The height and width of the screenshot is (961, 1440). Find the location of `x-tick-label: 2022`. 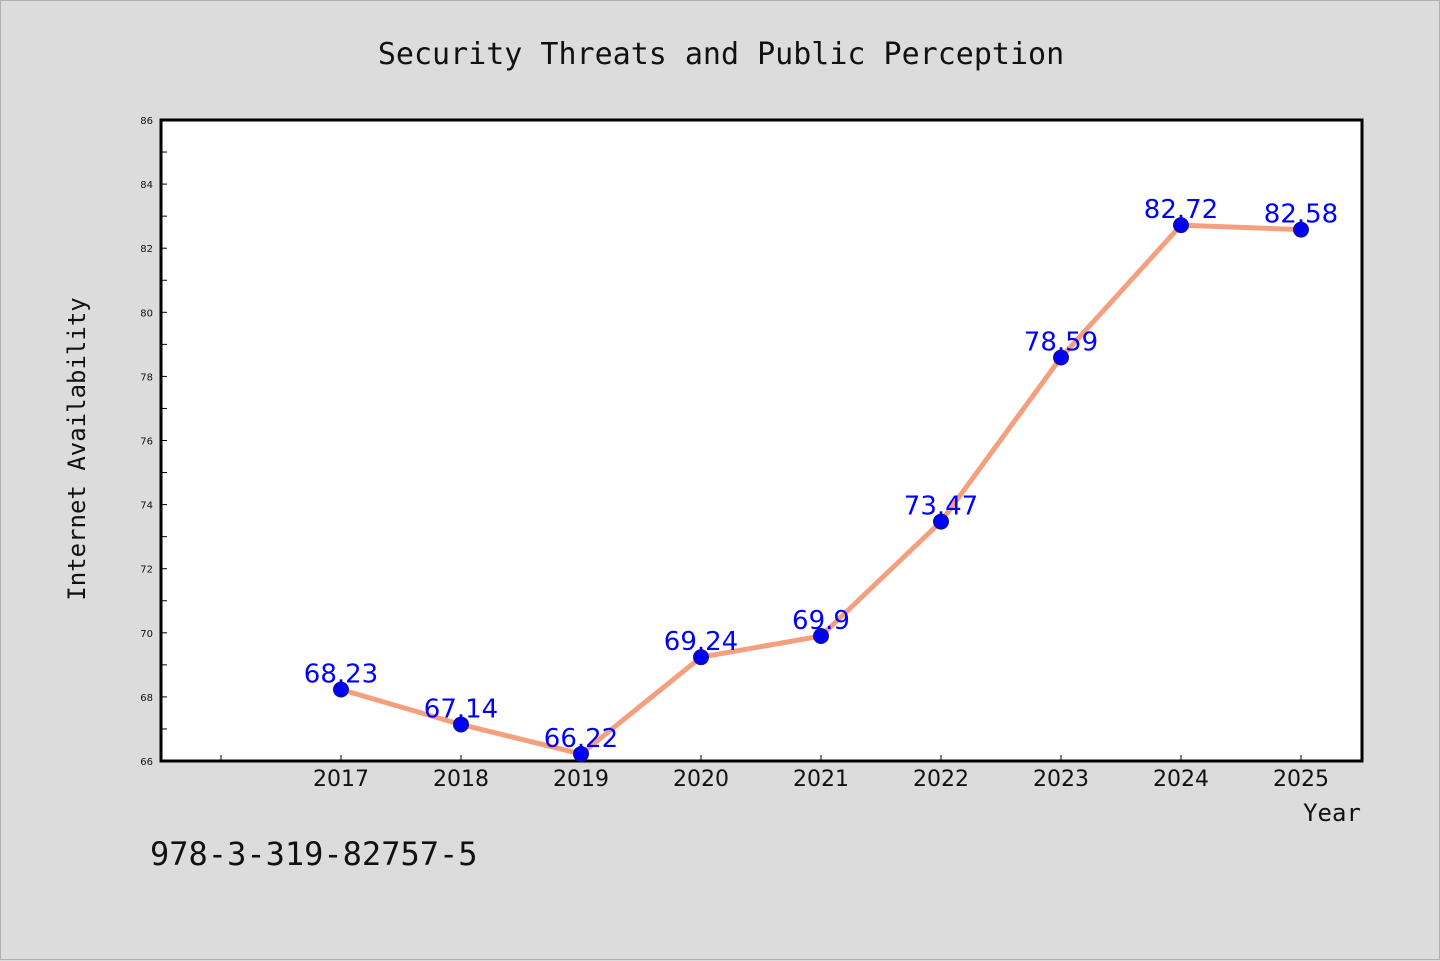

x-tick-label: 2022 is located at coordinates (941, 779).